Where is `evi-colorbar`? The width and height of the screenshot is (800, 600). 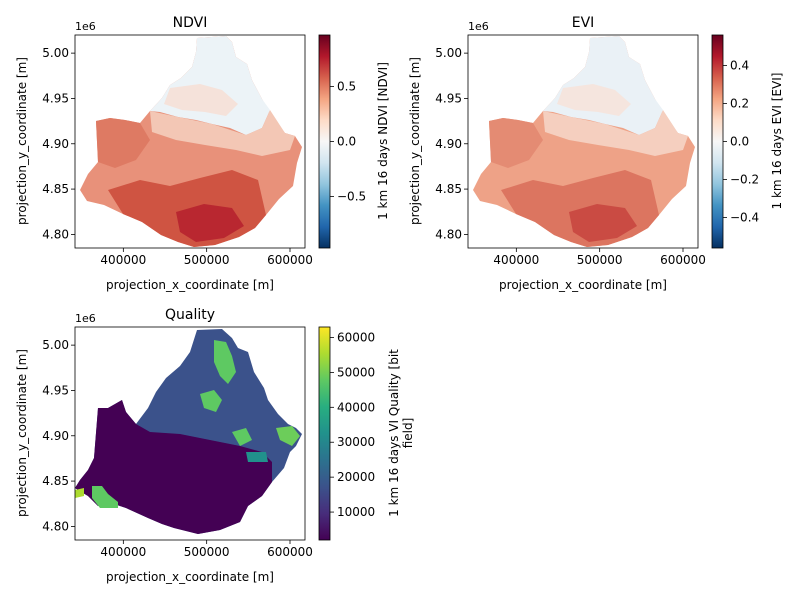 evi-colorbar is located at coordinates (717, 141).